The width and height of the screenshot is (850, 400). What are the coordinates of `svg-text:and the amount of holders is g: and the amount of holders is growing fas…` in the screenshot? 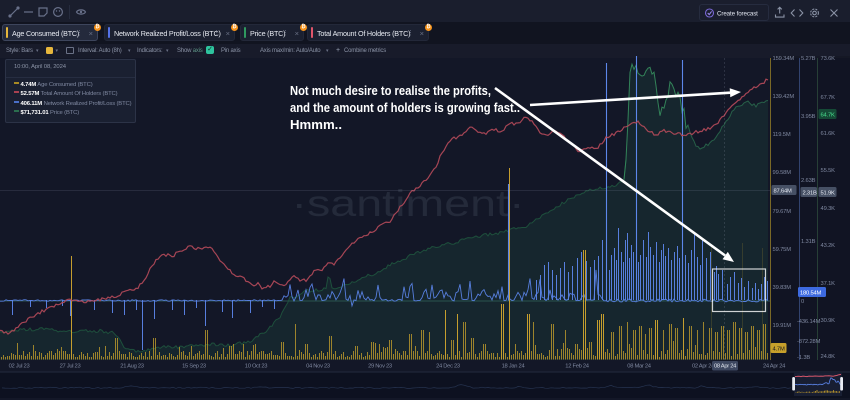 It's located at (405, 107).